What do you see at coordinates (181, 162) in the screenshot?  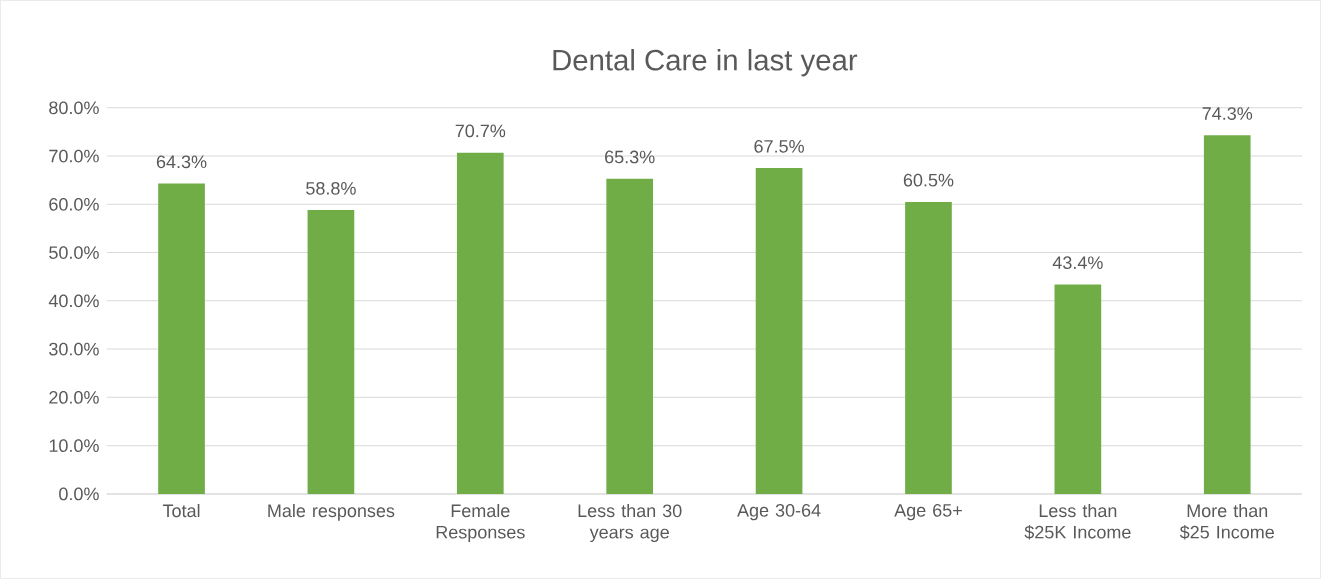 I see `data-label: 64.3%` at bounding box center [181, 162].